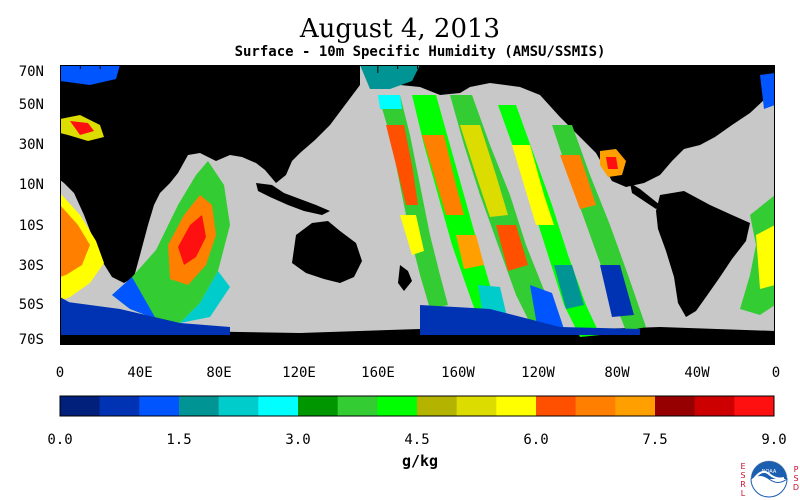 This screenshot has width=800, height=500. I want to click on lat-label-30n: 30N, so click(31, 145).